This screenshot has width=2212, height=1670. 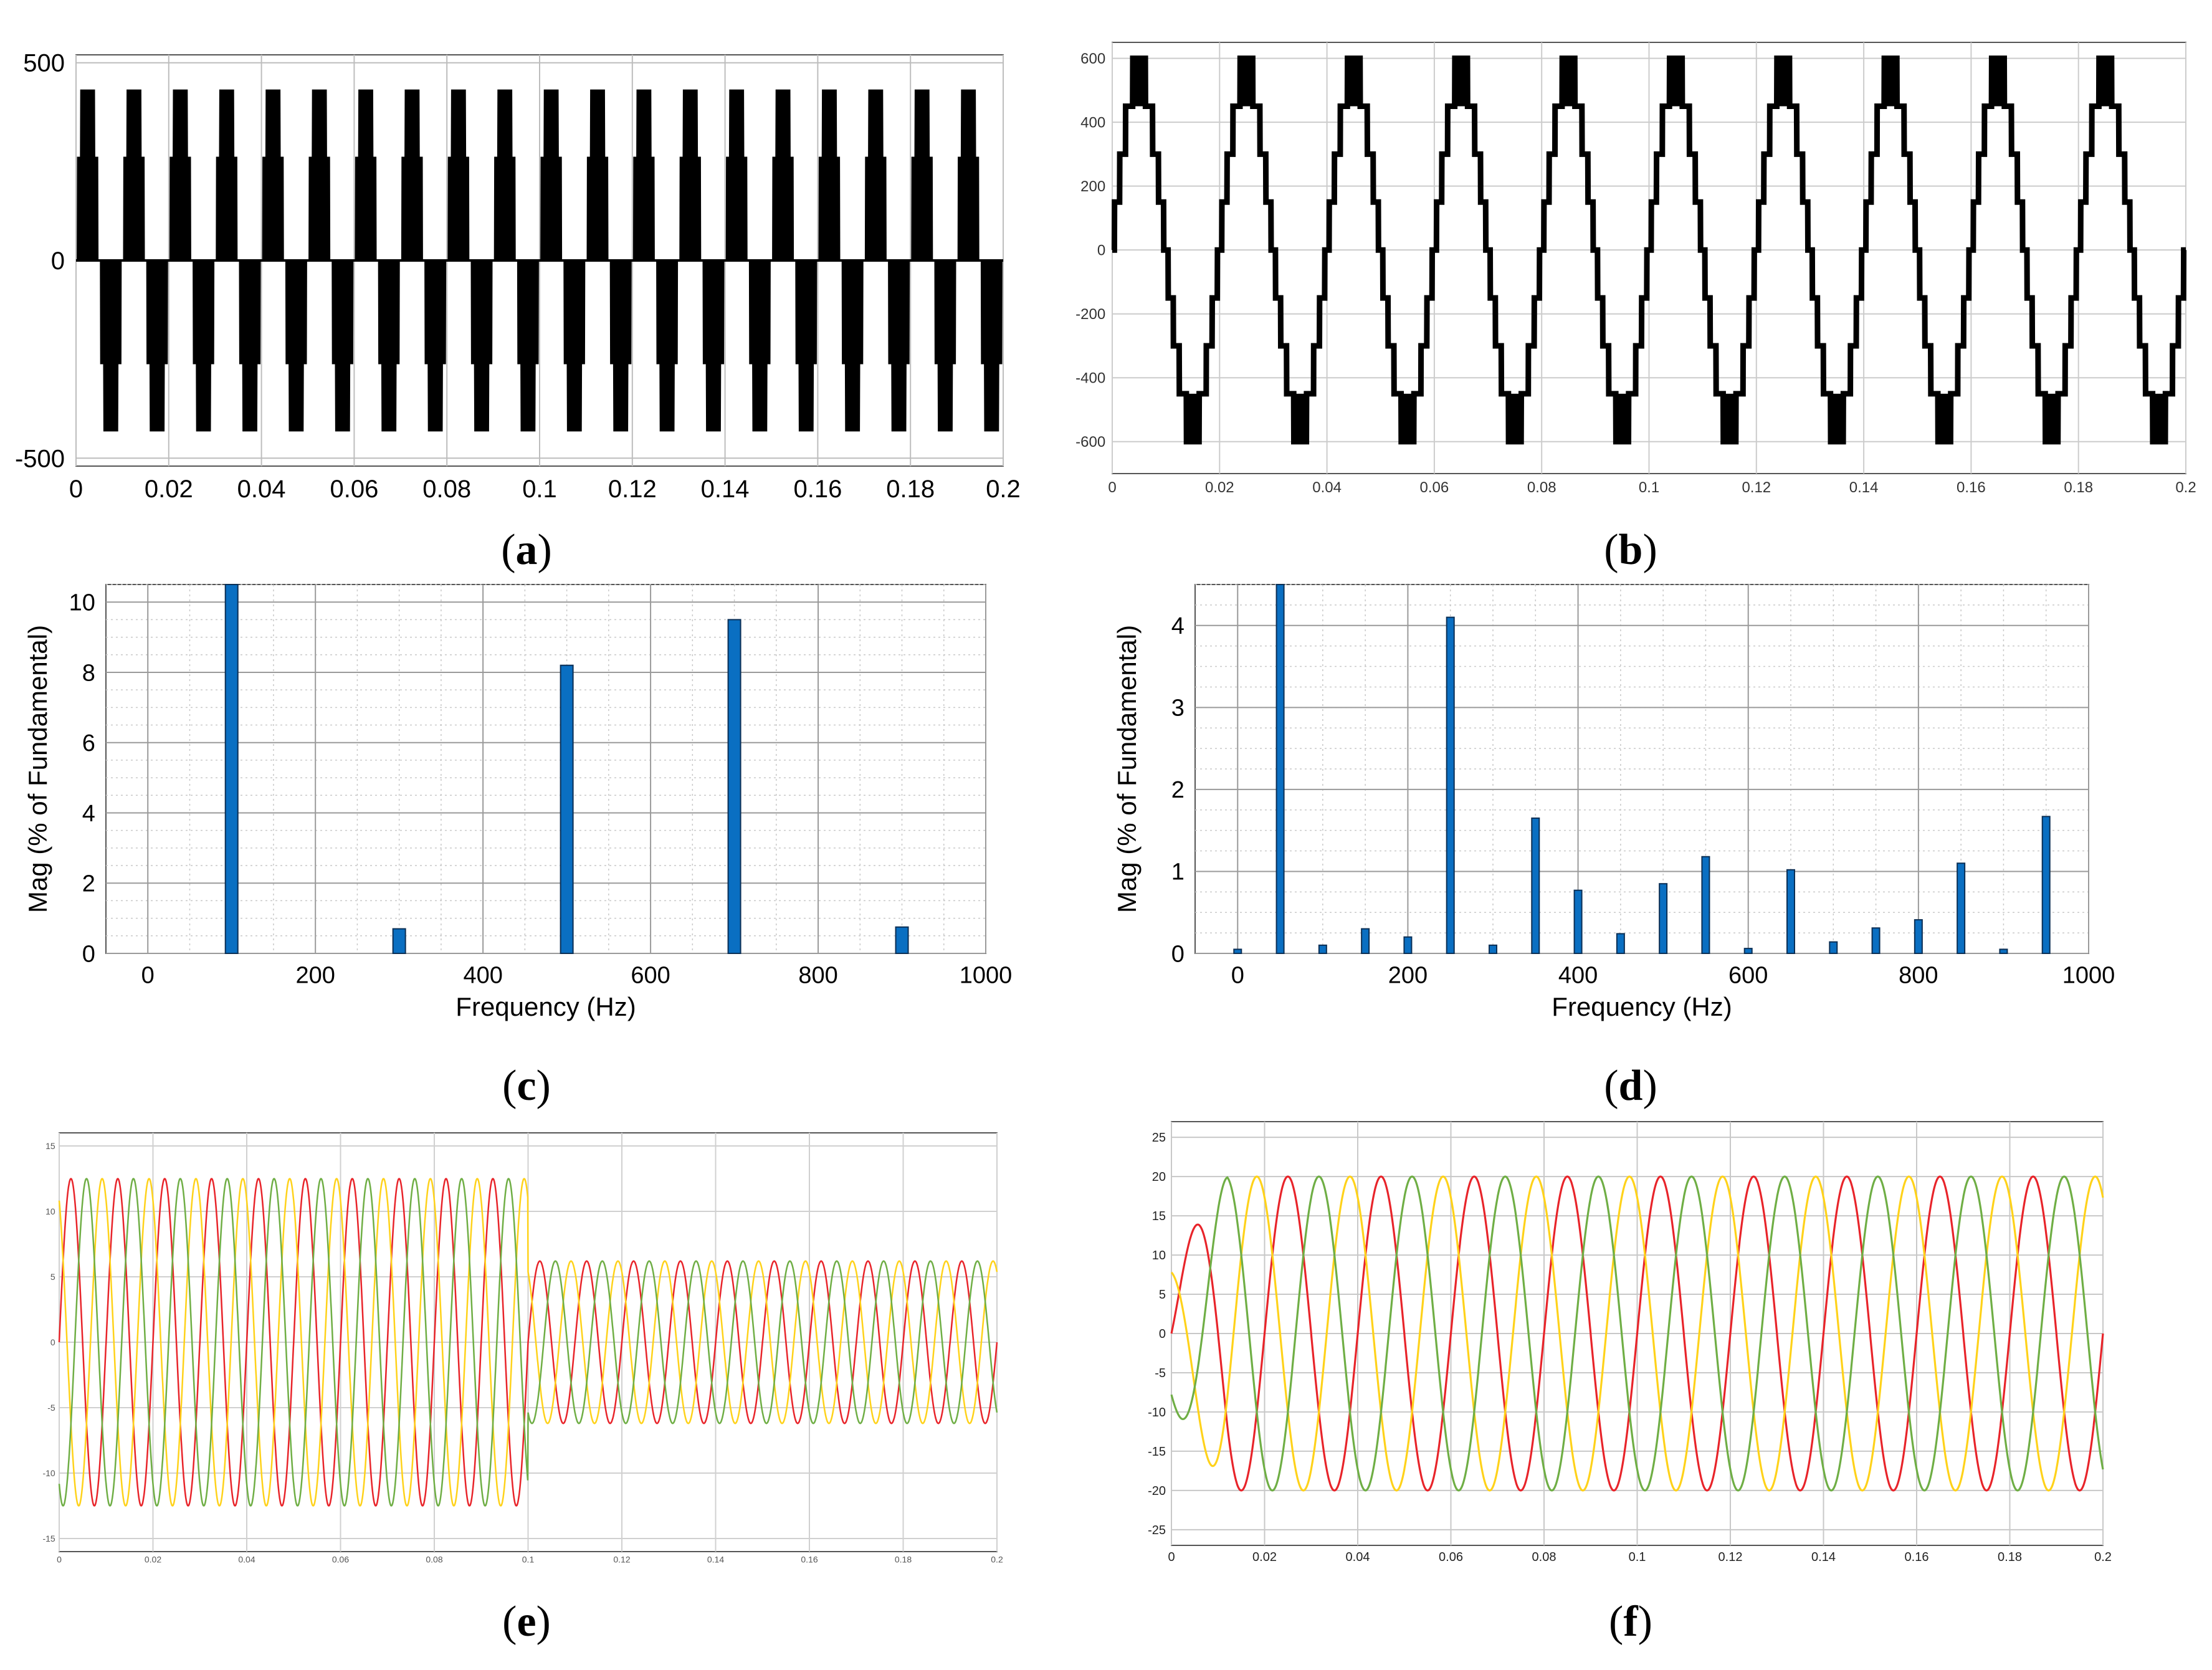 I want to click on y-tick-label: 10, so click(x=1159, y=1255).